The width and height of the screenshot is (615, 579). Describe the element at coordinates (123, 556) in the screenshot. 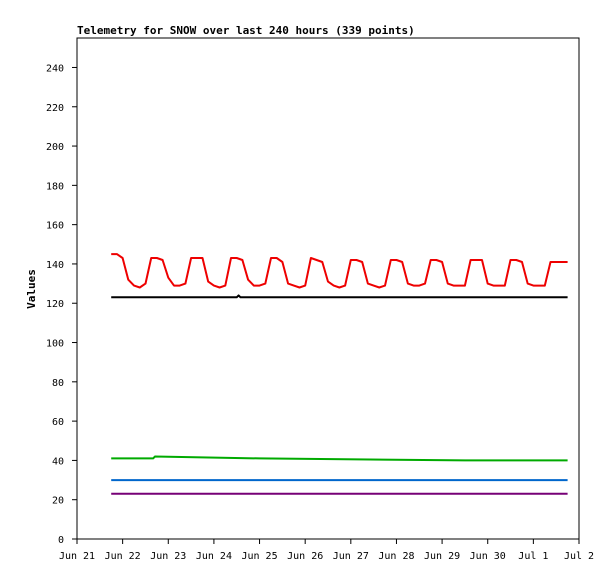

I see `x-tick-label: Jun 22` at that location.